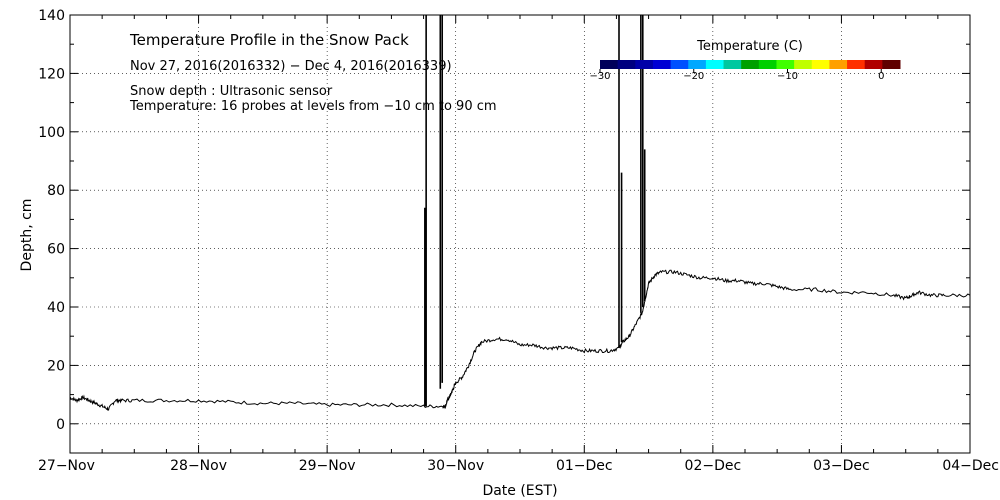 This screenshot has width=1000, height=500. Describe the element at coordinates (60, 425) in the screenshot. I see `y-tick-label: 0` at that location.